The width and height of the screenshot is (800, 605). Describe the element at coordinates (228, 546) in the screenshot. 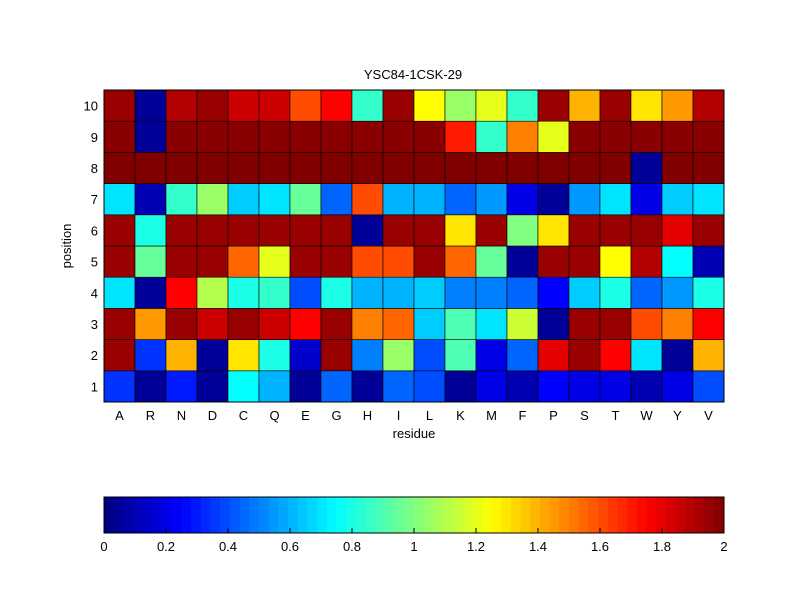

I see `colorbar-tick-label: 0.4` at that location.